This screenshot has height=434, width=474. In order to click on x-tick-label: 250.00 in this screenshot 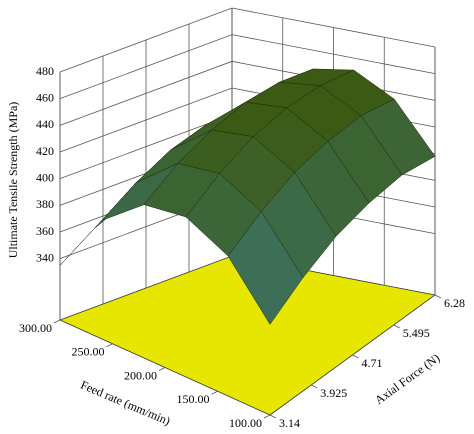, I will do `click(88, 352)`.